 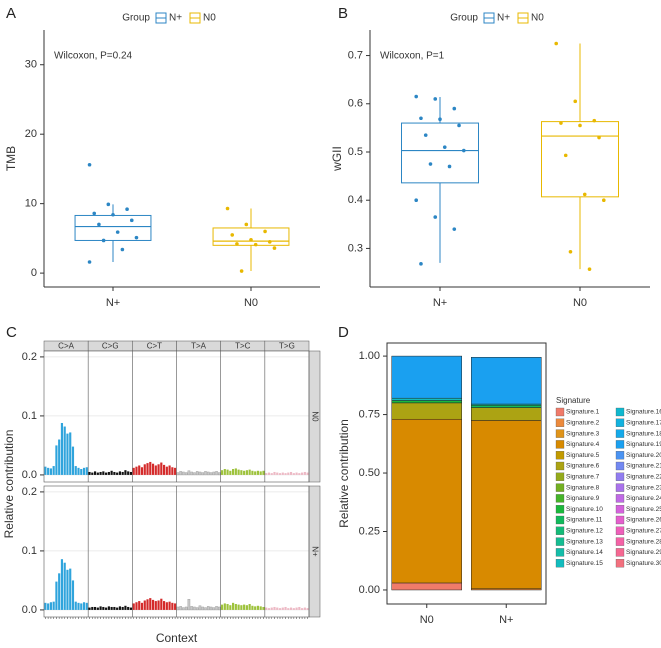 I want to click on panel-border, so click(x=176, y=551).